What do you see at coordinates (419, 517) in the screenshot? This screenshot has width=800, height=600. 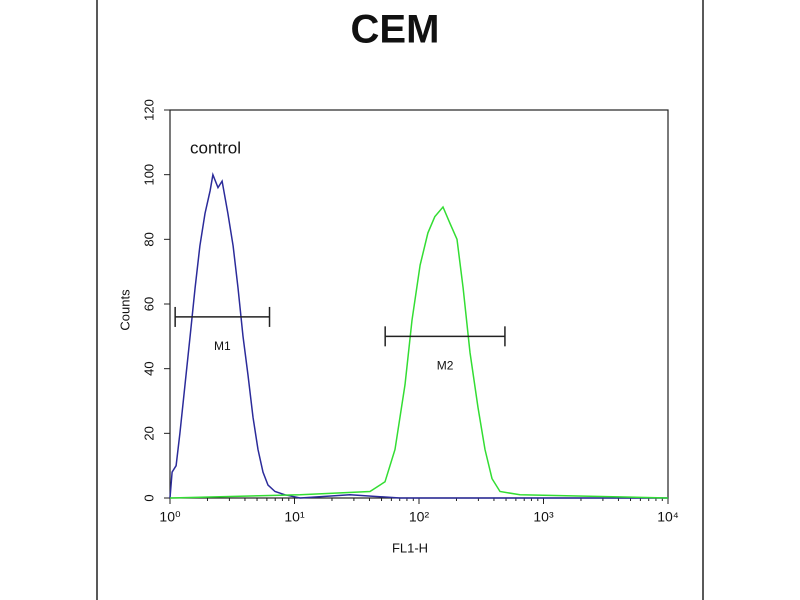 I see `x-tick-label: 10²` at bounding box center [419, 517].